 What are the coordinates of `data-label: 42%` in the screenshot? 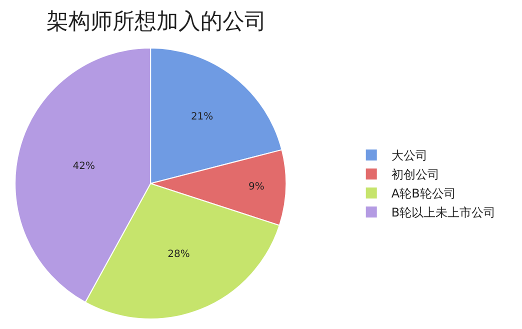 It's located at (84, 166).